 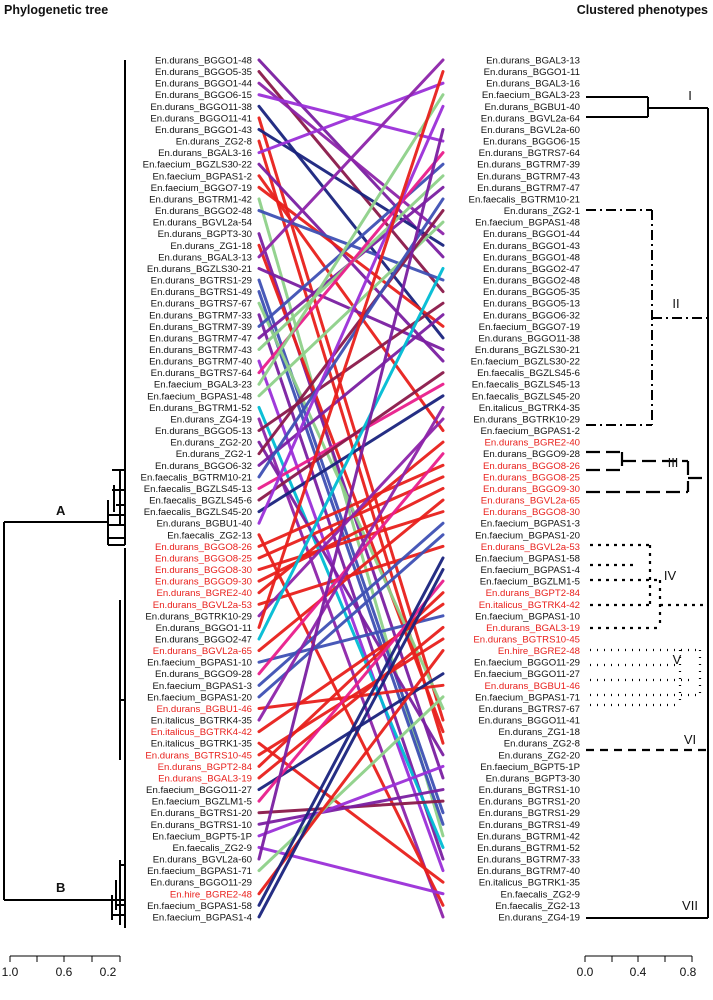 I want to click on left-strain-label: En.durans_ZG4-19, so click(x=211, y=419).